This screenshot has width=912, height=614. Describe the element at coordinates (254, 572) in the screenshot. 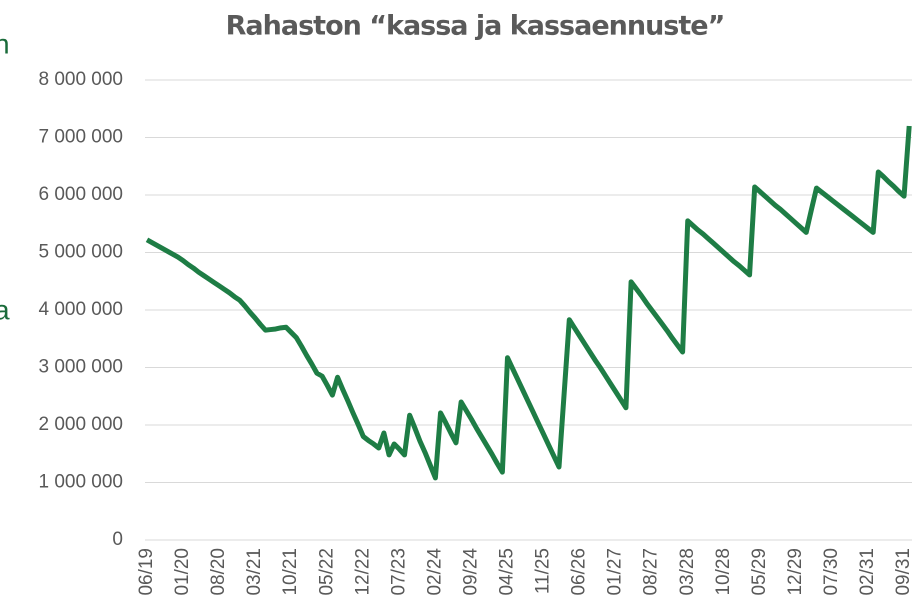

I see `x-tick-label: 03/21` at that location.